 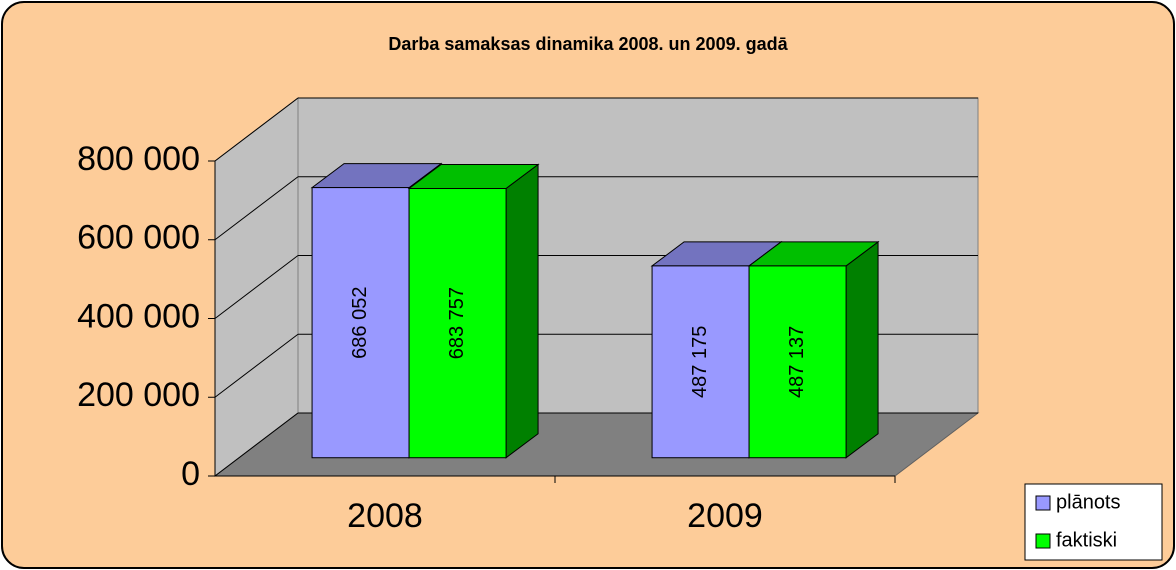 What do you see at coordinates (1086, 540) in the screenshot?
I see `legend-label: faktiski` at bounding box center [1086, 540].